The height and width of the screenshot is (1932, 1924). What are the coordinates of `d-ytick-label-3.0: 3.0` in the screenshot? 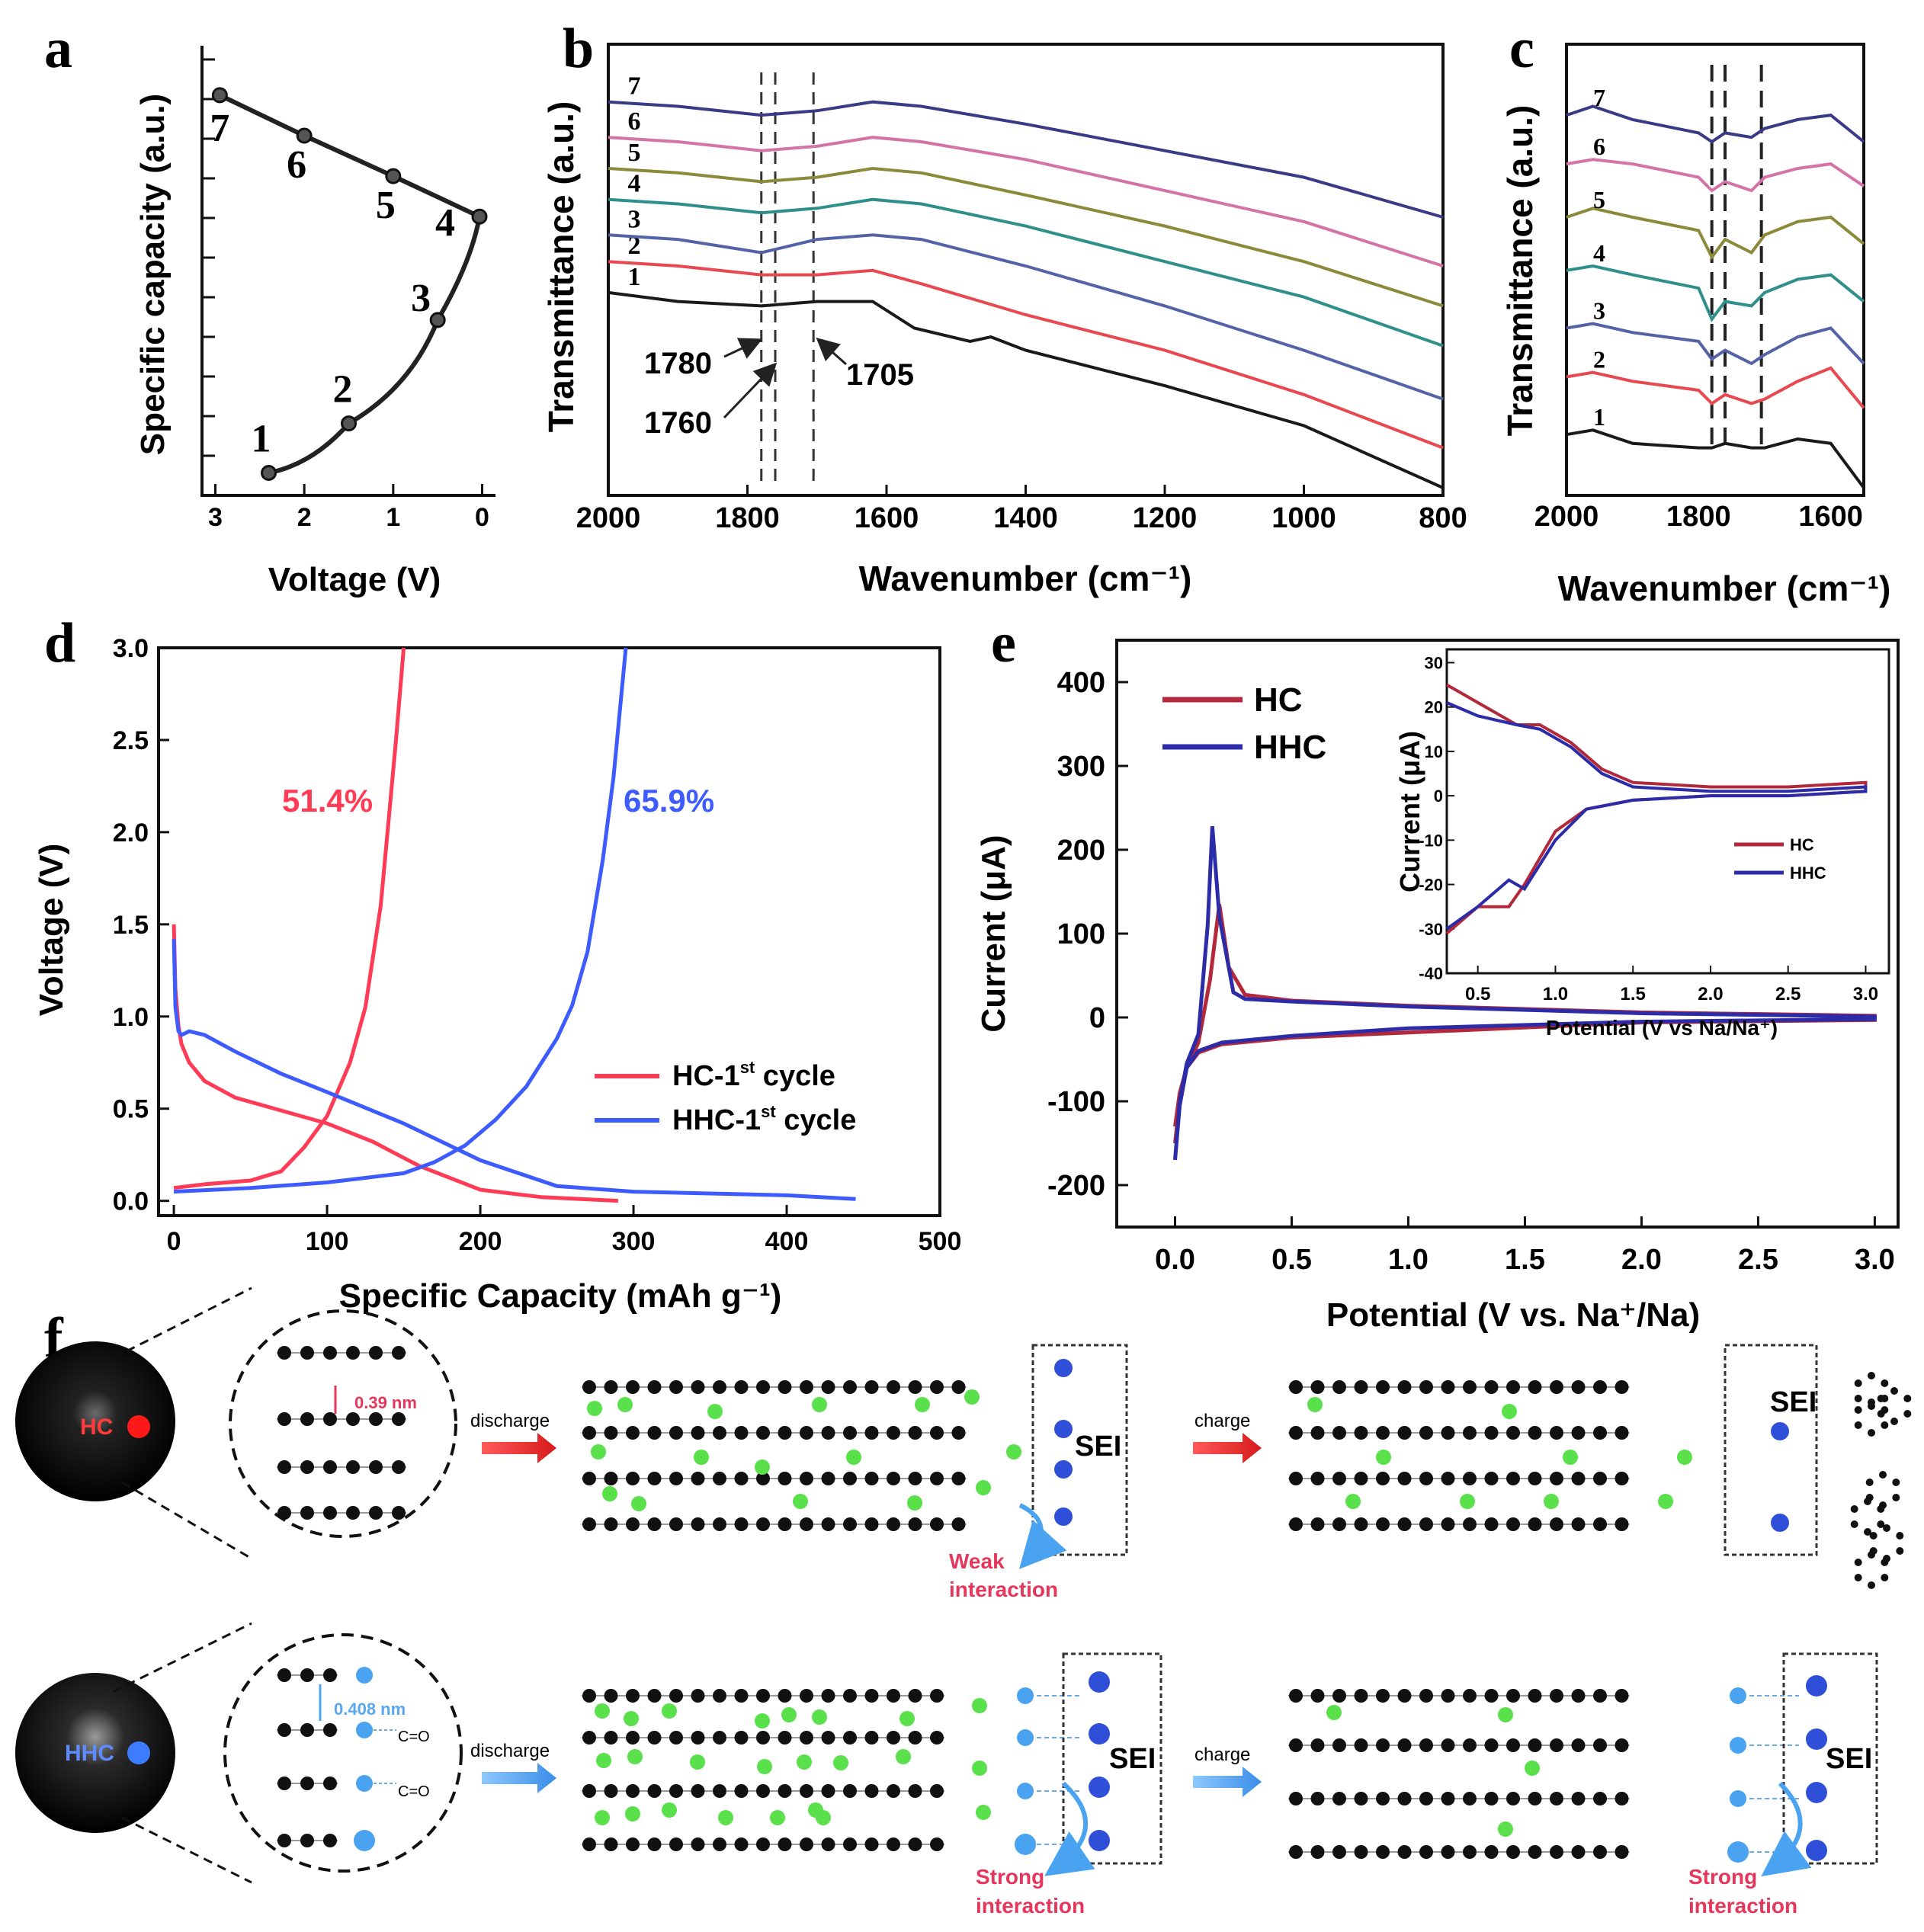 It's located at (131, 648).